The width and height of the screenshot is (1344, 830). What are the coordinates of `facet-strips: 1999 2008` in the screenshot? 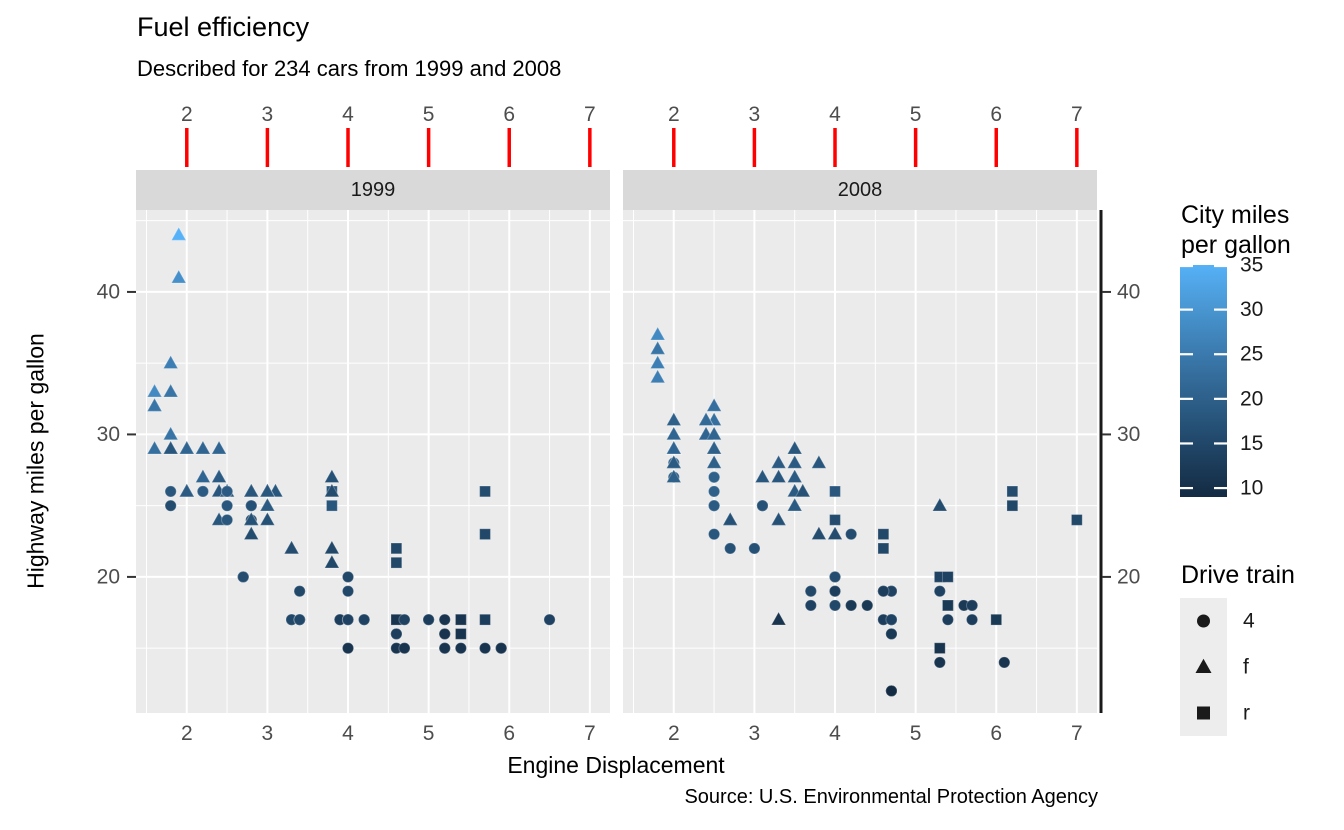 It's located at (616, 190).